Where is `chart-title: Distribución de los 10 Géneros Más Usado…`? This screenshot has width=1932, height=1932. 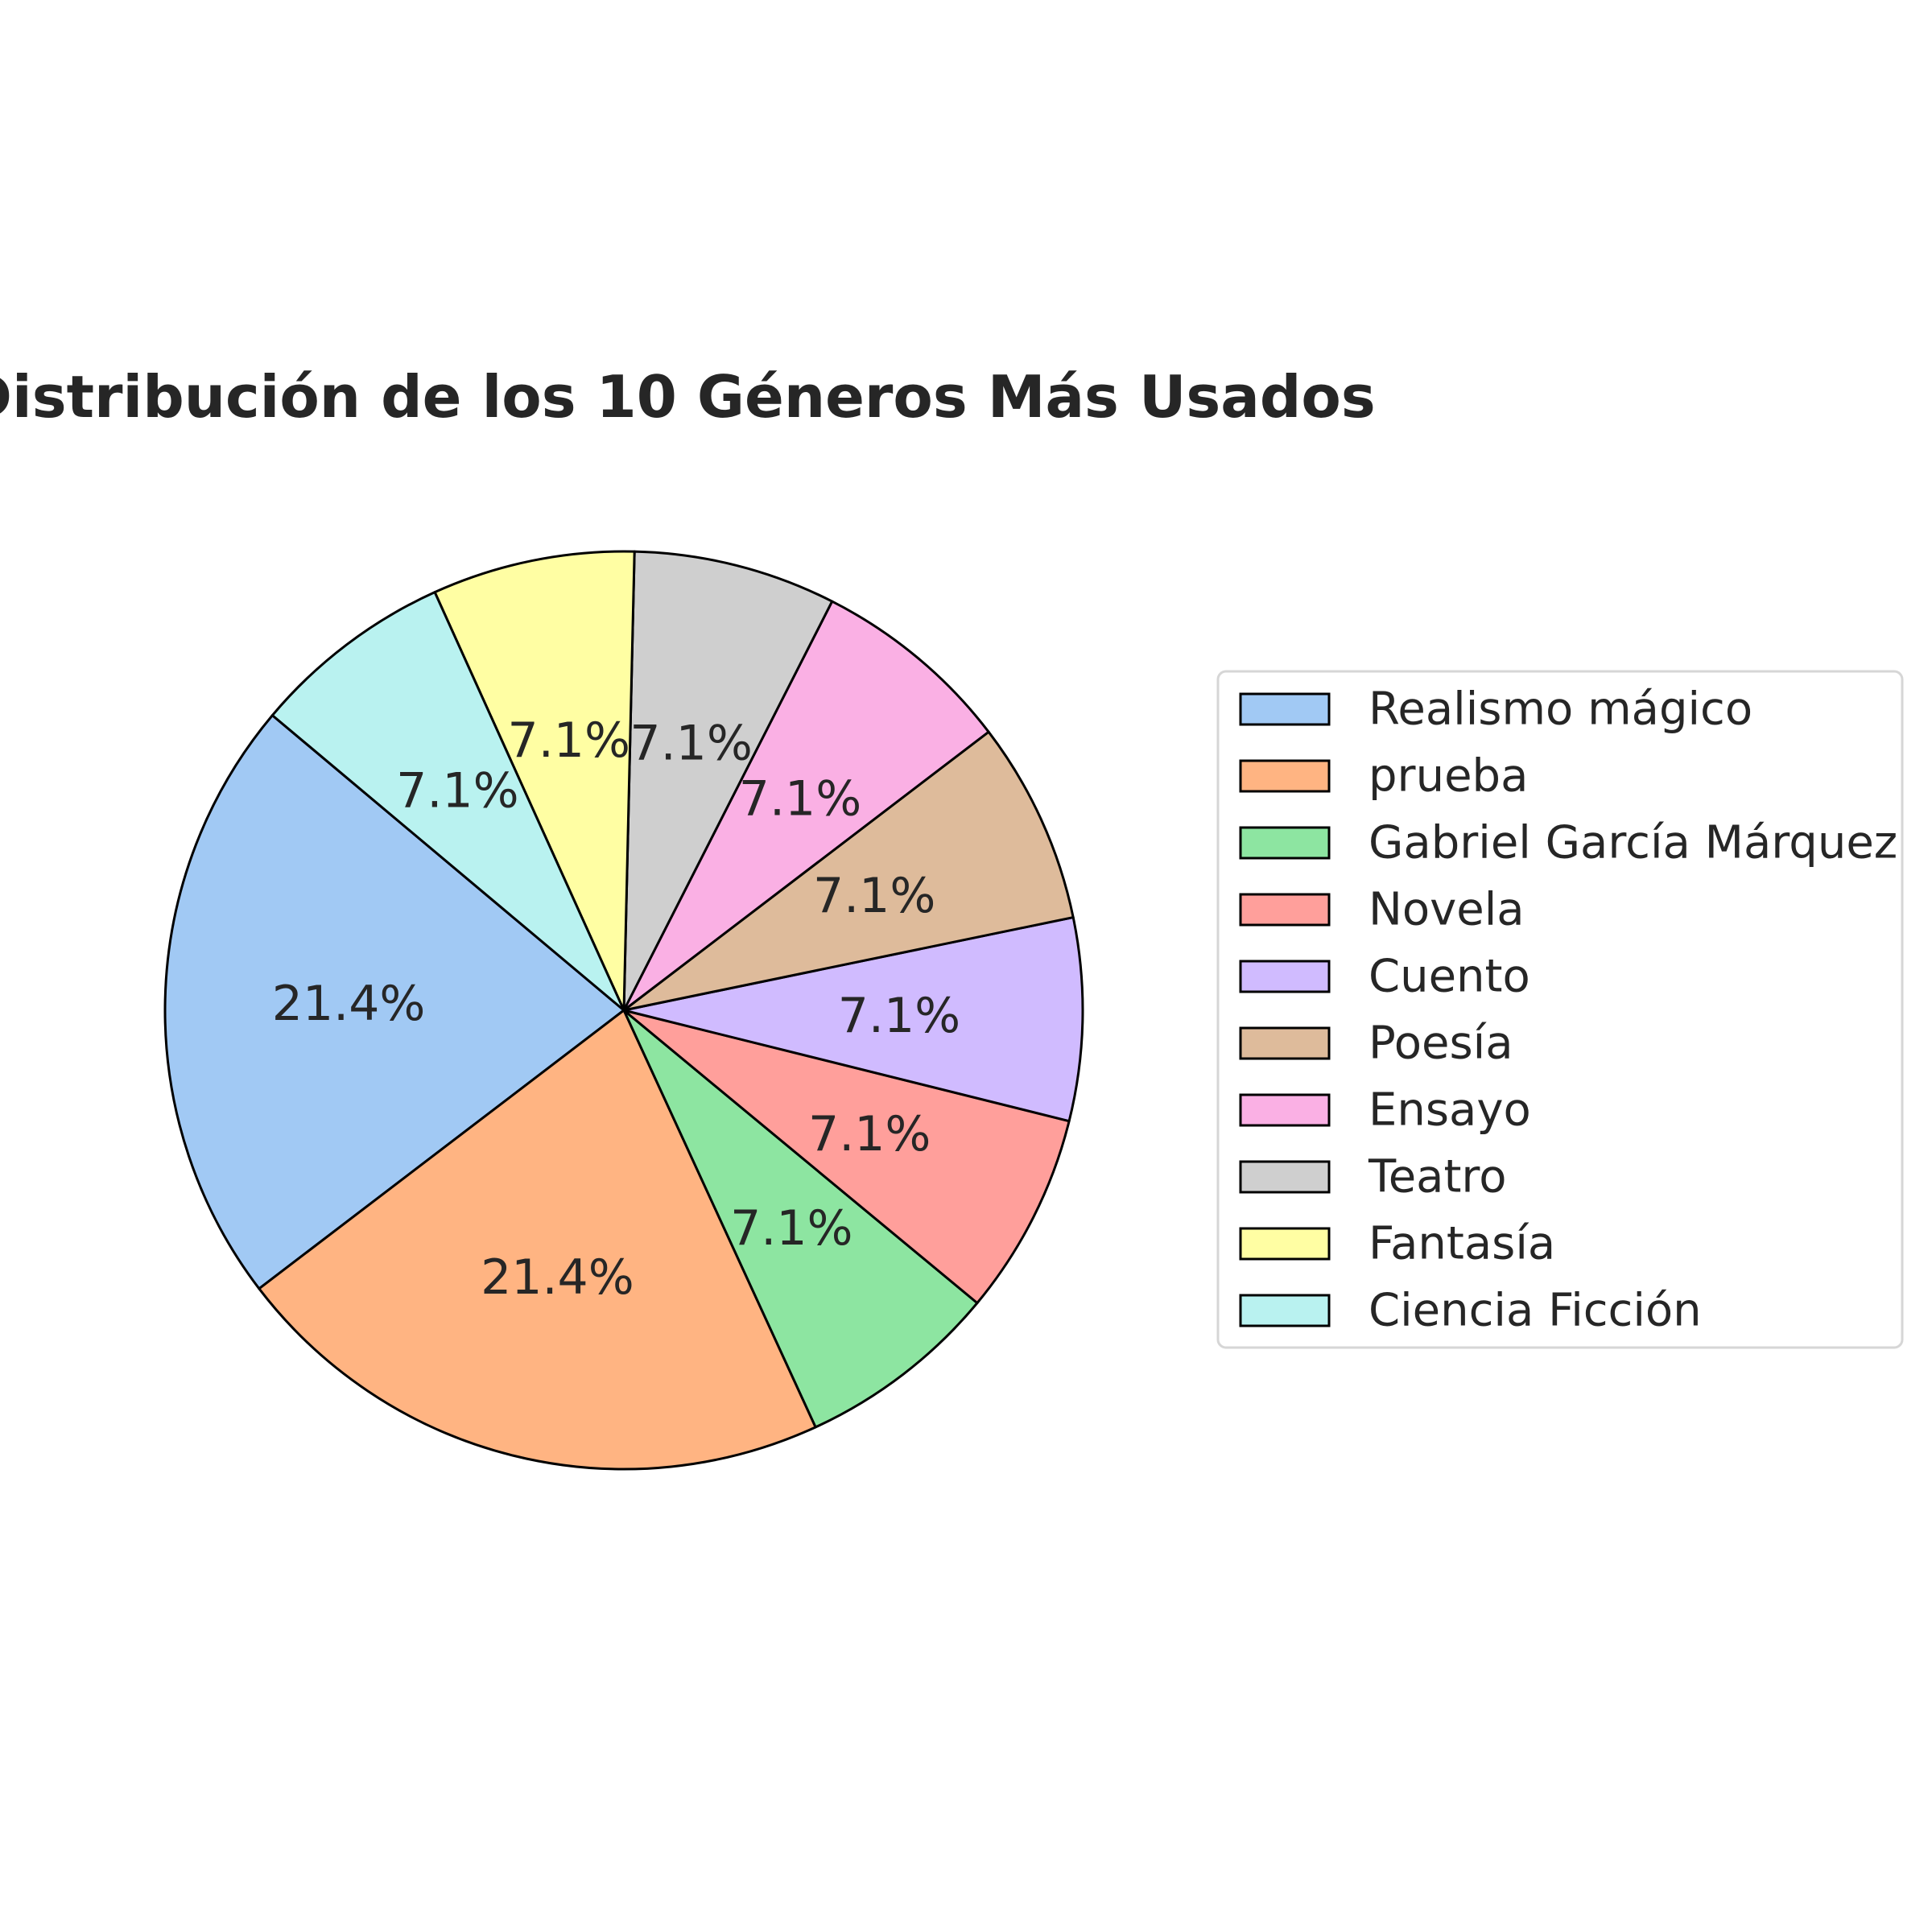 chart-title: Distribución de los 10 Géneros Más Usado… is located at coordinates (688, 397).